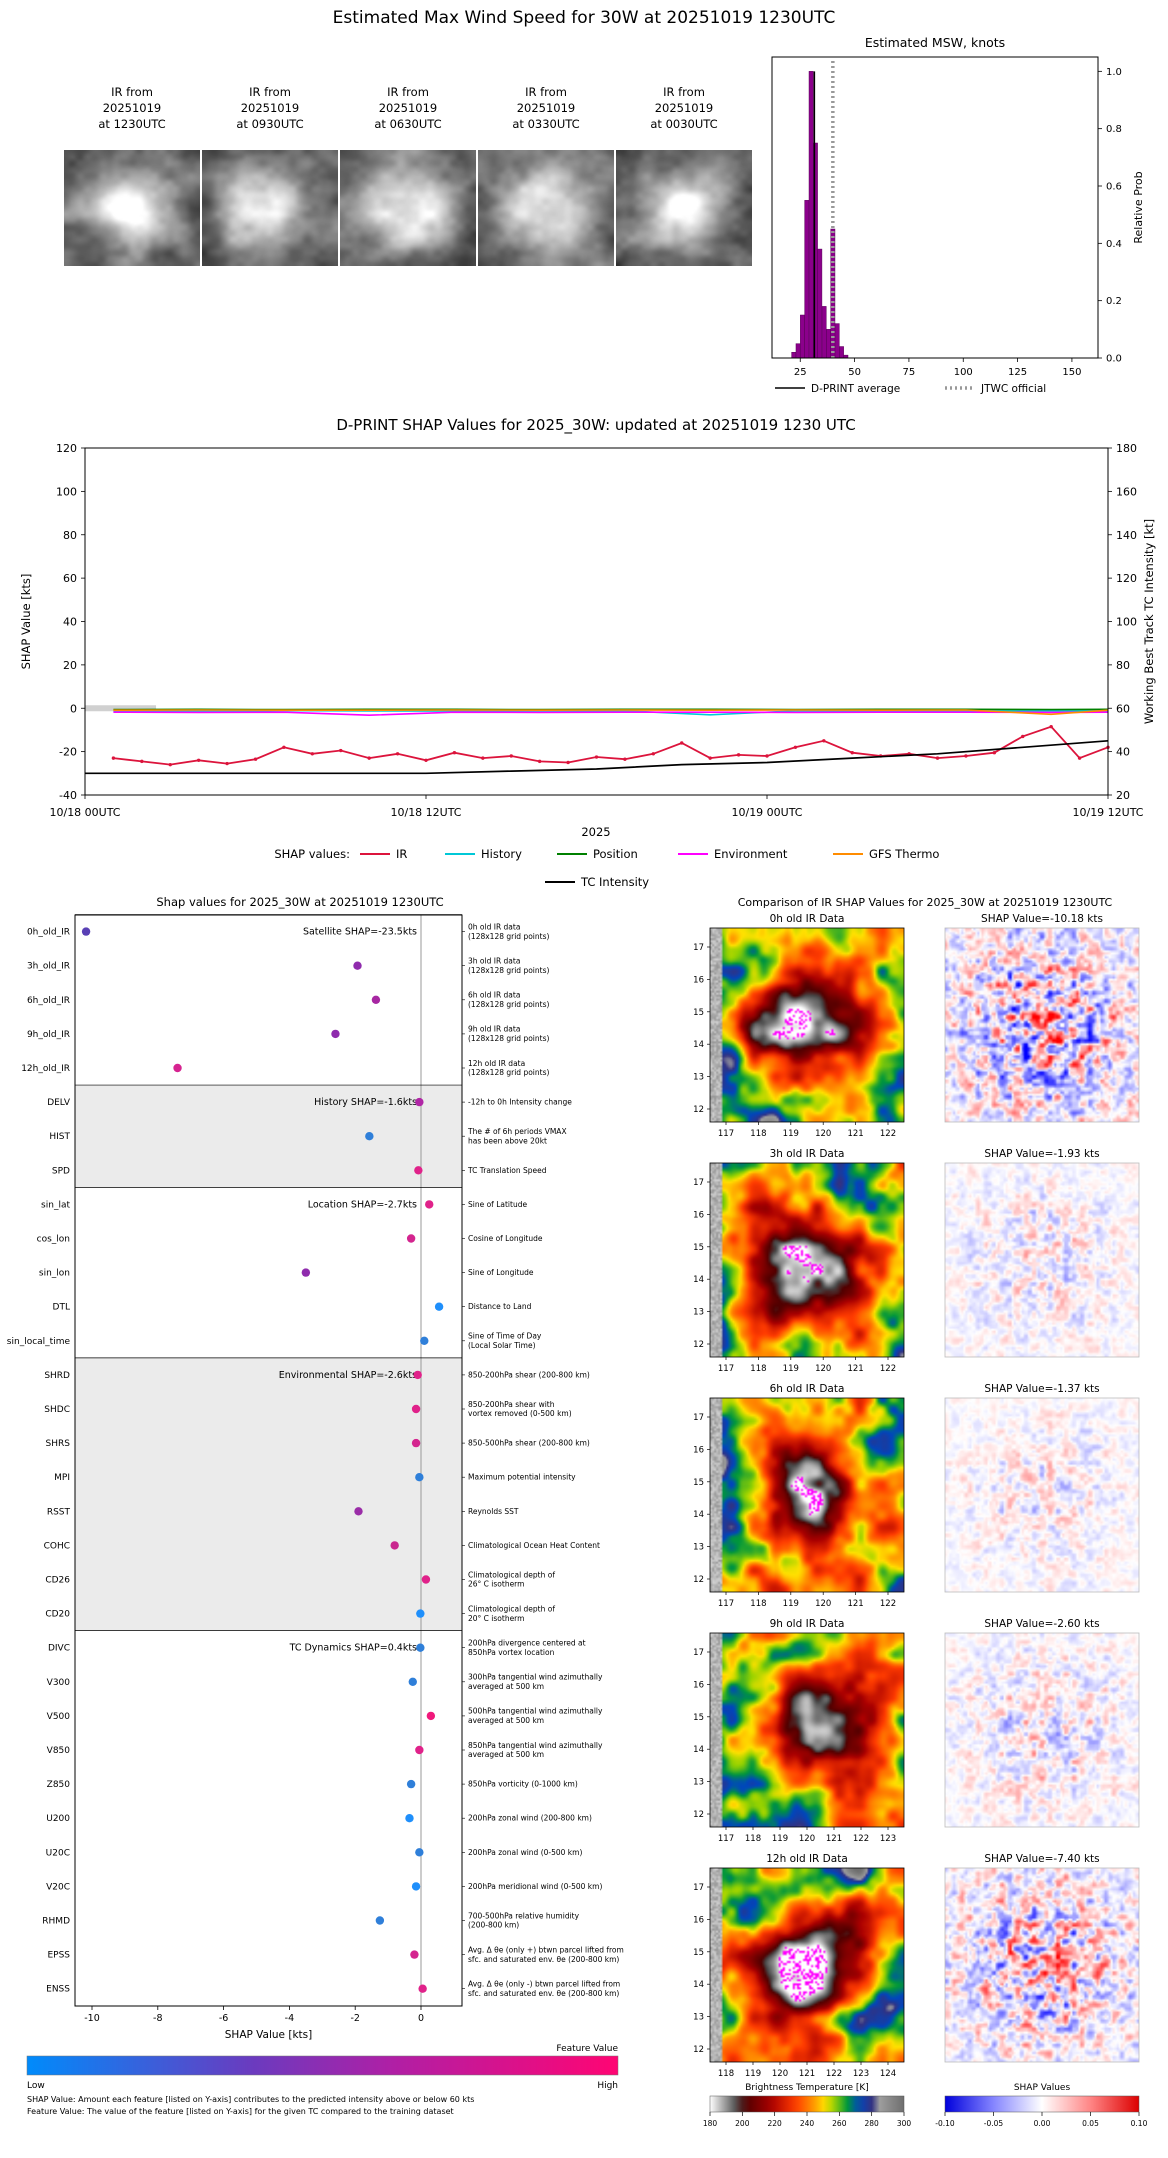 This screenshot has height=2158, width=1168. I want to click on feature-label: SHDC, so click(57, 1410).